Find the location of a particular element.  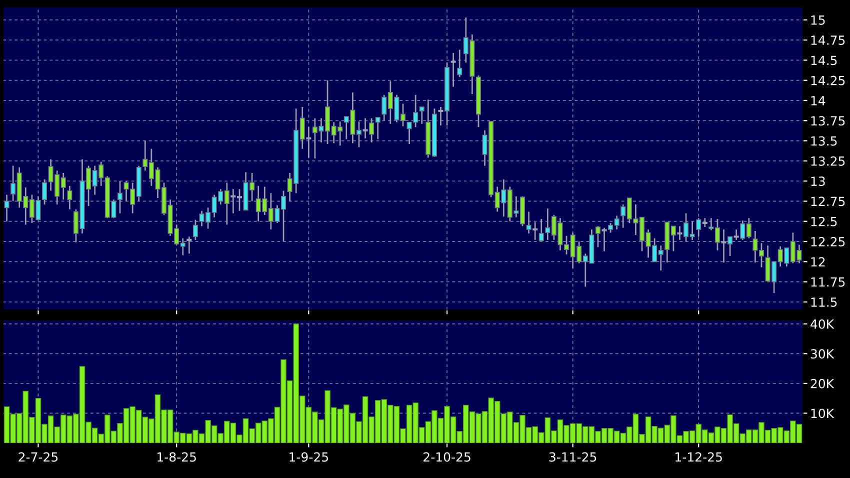

y-tick-label: 20K is located at coordinates (822, 383).